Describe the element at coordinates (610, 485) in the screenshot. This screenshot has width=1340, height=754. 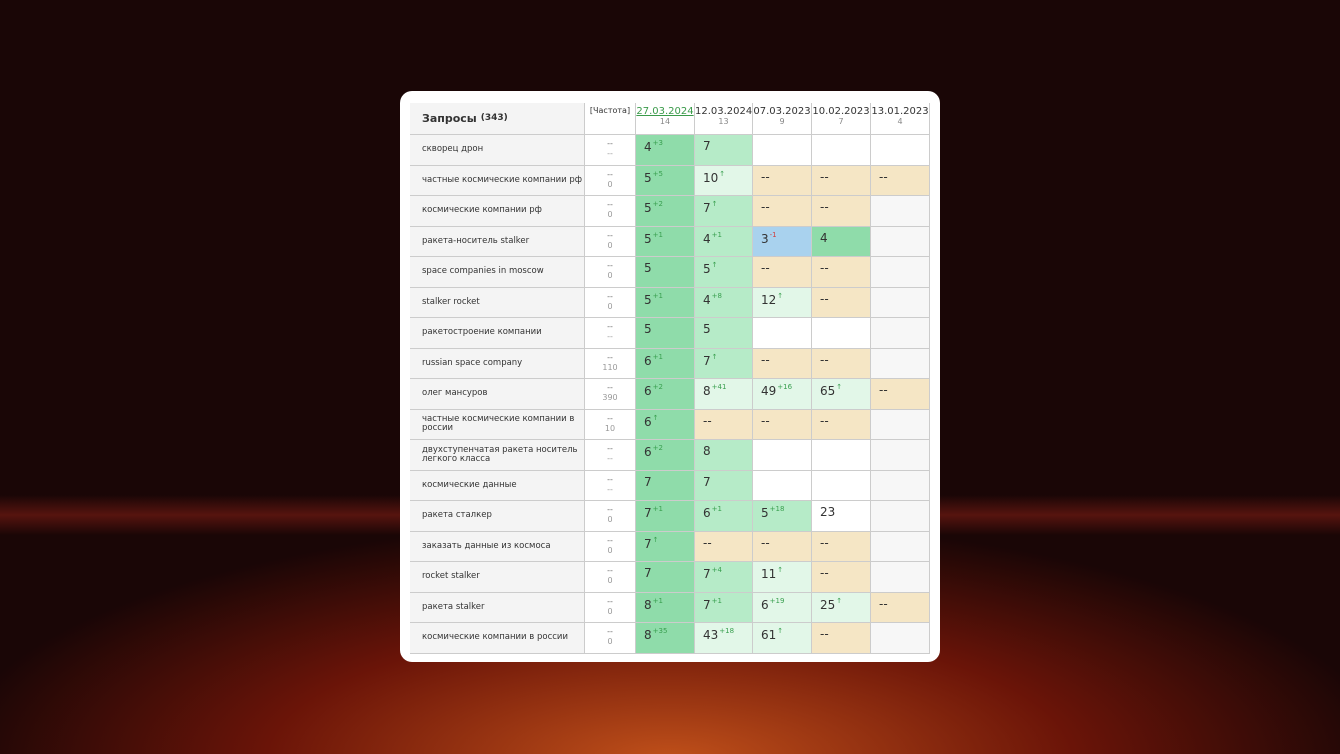
I see `frequency: -- --` at that location.